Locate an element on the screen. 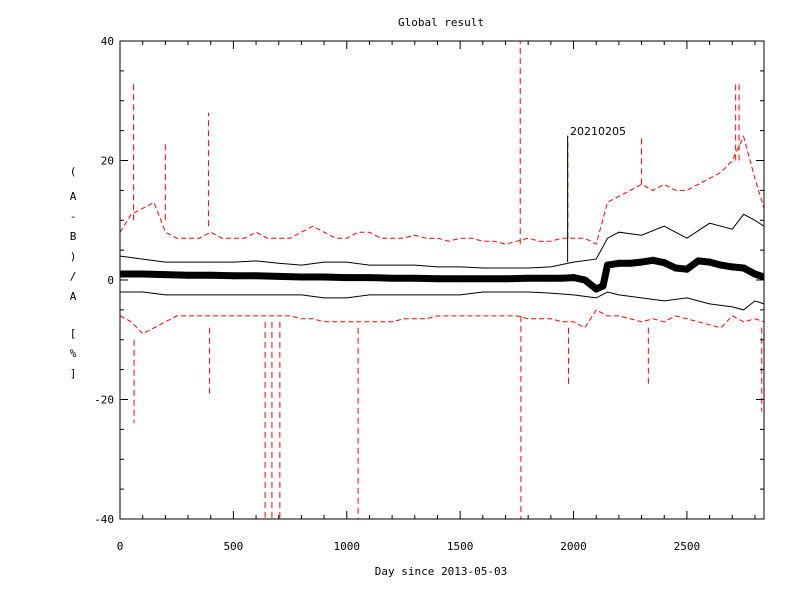 The height and width of the screenshot is (600, 800). y-axis-label-char: / is located at coordinates (73, 276).